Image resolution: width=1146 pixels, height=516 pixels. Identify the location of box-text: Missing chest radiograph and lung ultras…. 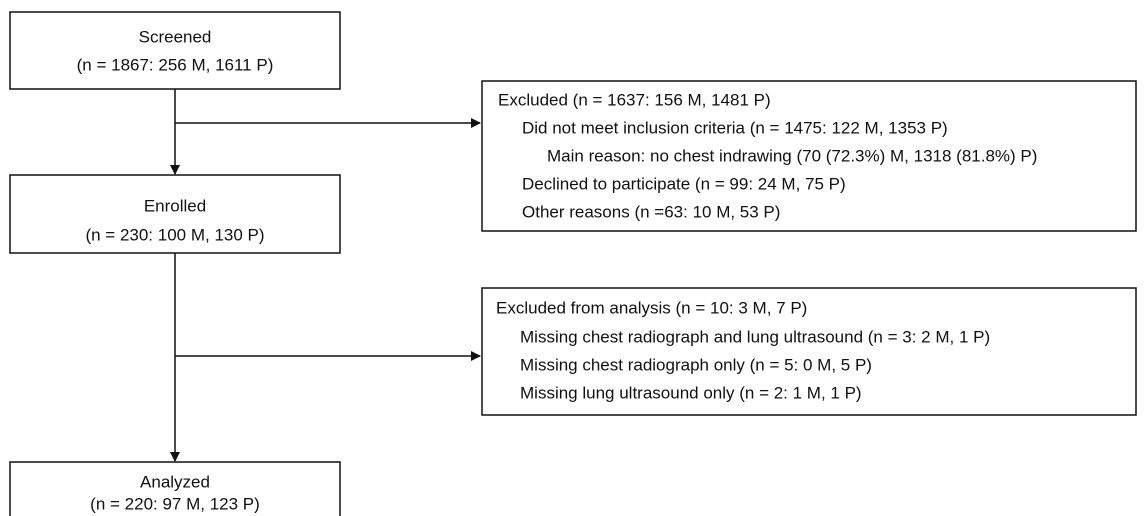
(755, 336).